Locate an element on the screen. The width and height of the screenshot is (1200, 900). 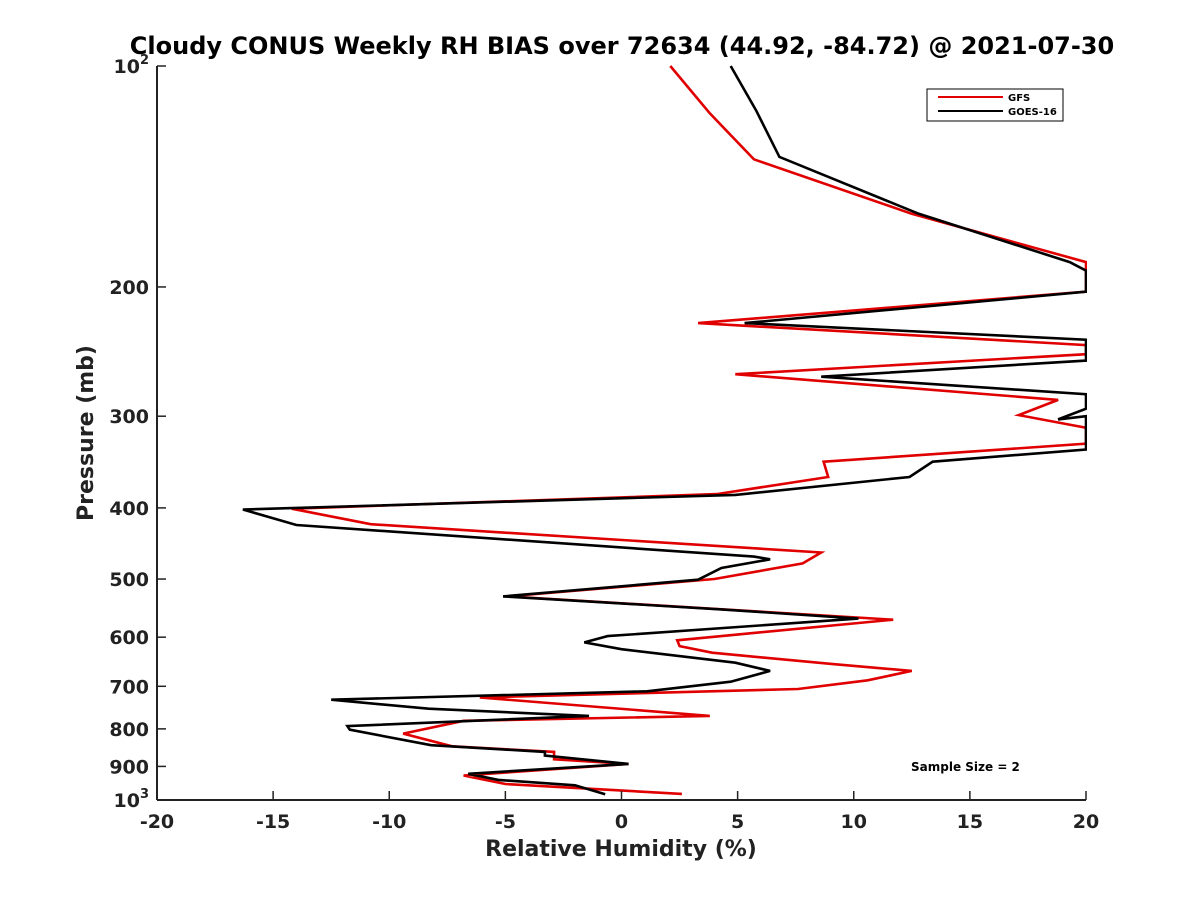
sample-size-annotation: Sample Size = 2 is located at coordinates (965, 767).